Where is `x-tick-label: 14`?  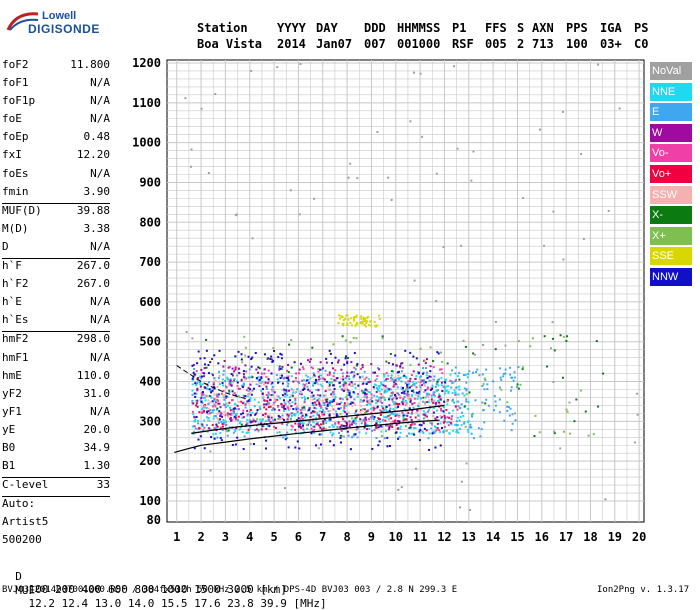 x-tick-label: 14 is located at coordinates (493, 537).